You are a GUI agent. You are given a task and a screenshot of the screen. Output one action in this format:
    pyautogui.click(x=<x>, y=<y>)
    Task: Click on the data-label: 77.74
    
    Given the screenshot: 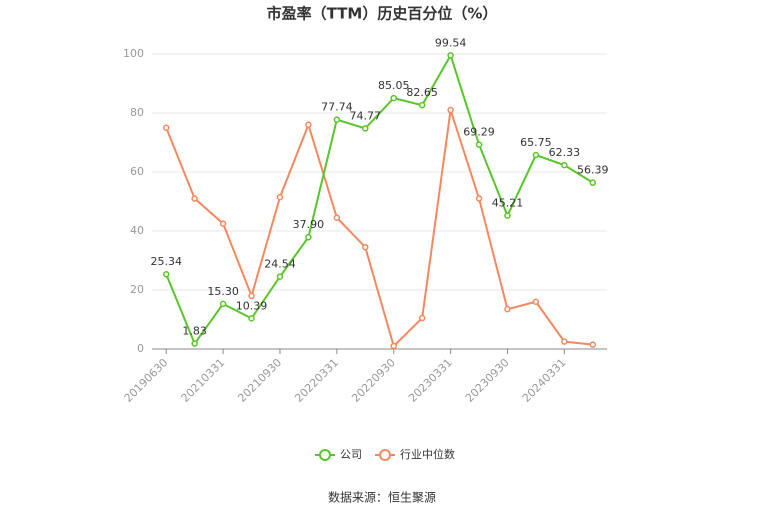 What is the action you would take?
    pyautogui.click(x=337, y=107)
    